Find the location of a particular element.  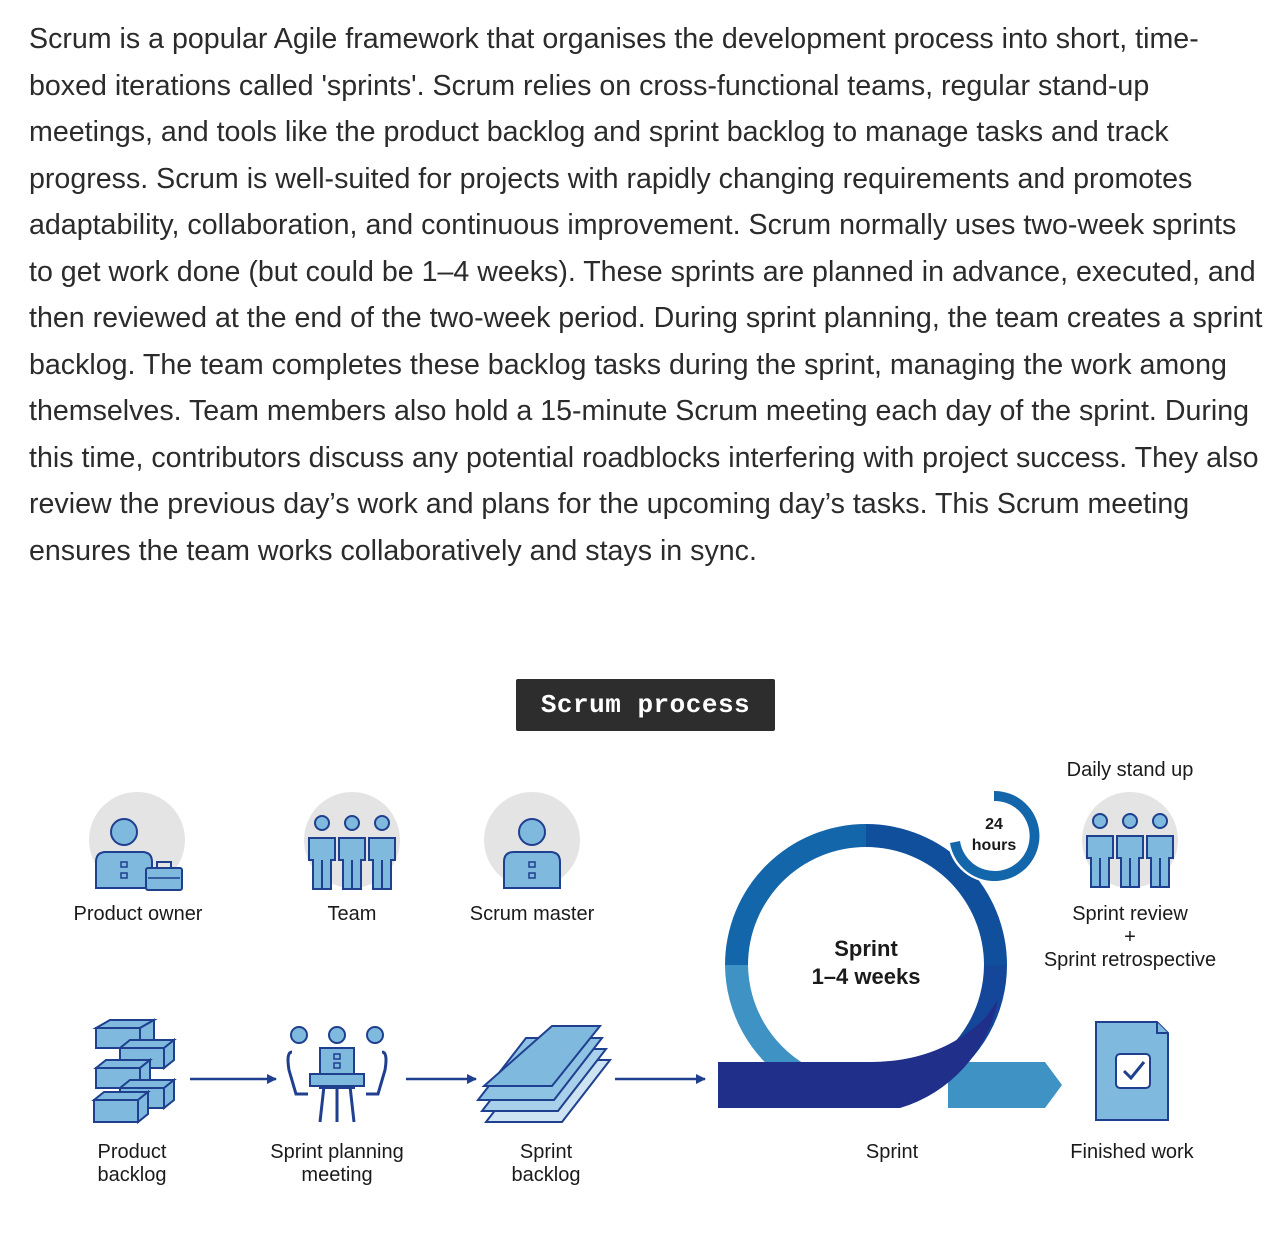

finished-work-label: Finished work is located at coordinates (1132, 1152).